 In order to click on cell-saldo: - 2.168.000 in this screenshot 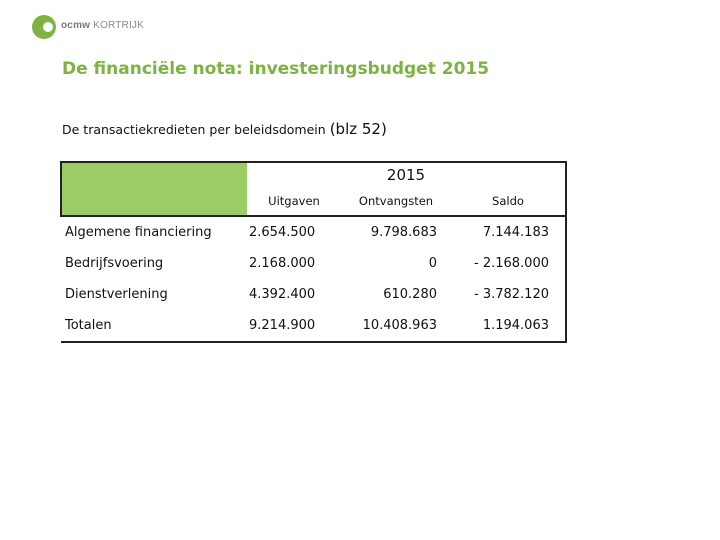, I will do `click(509, 263)`.